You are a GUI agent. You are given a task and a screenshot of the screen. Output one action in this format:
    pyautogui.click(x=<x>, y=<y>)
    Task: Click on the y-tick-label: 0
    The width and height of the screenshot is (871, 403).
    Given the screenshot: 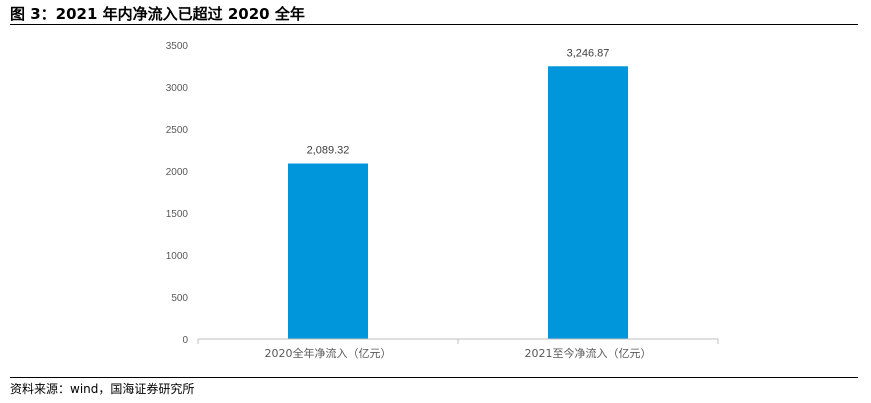 What is the action you would take?
    pyautogui.click(x=185, y=340)
    